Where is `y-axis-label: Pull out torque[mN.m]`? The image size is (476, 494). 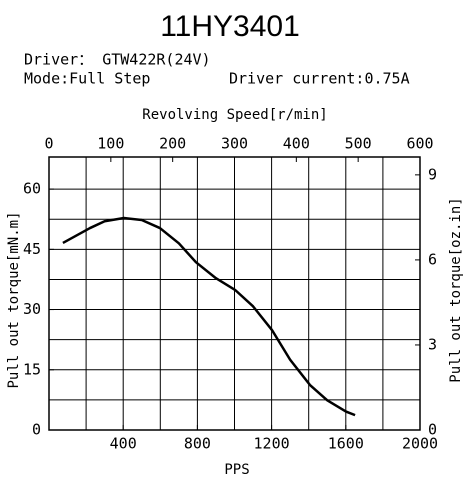
y-axis-label: Pull out torque[mN.m] is located at coordinates (14, 299).